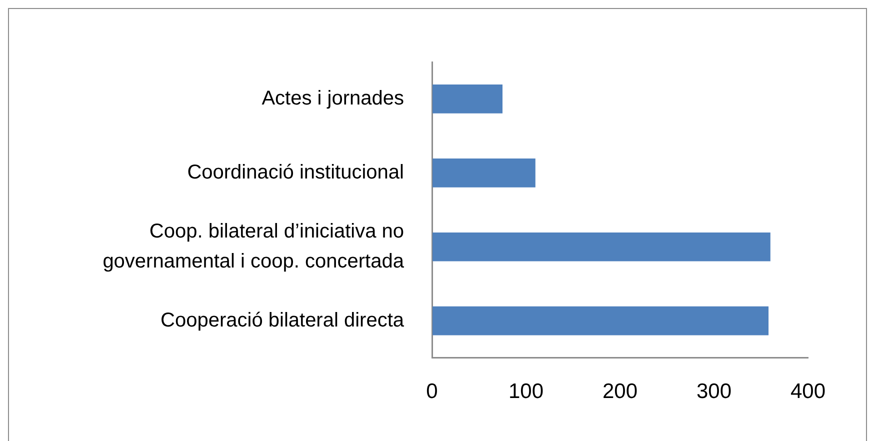 The image size is (879, 441). Describe the element at coordinates (282, 320) in the screenshot. I see `y-tick-label: Cooperació bilateral directa` at that location.